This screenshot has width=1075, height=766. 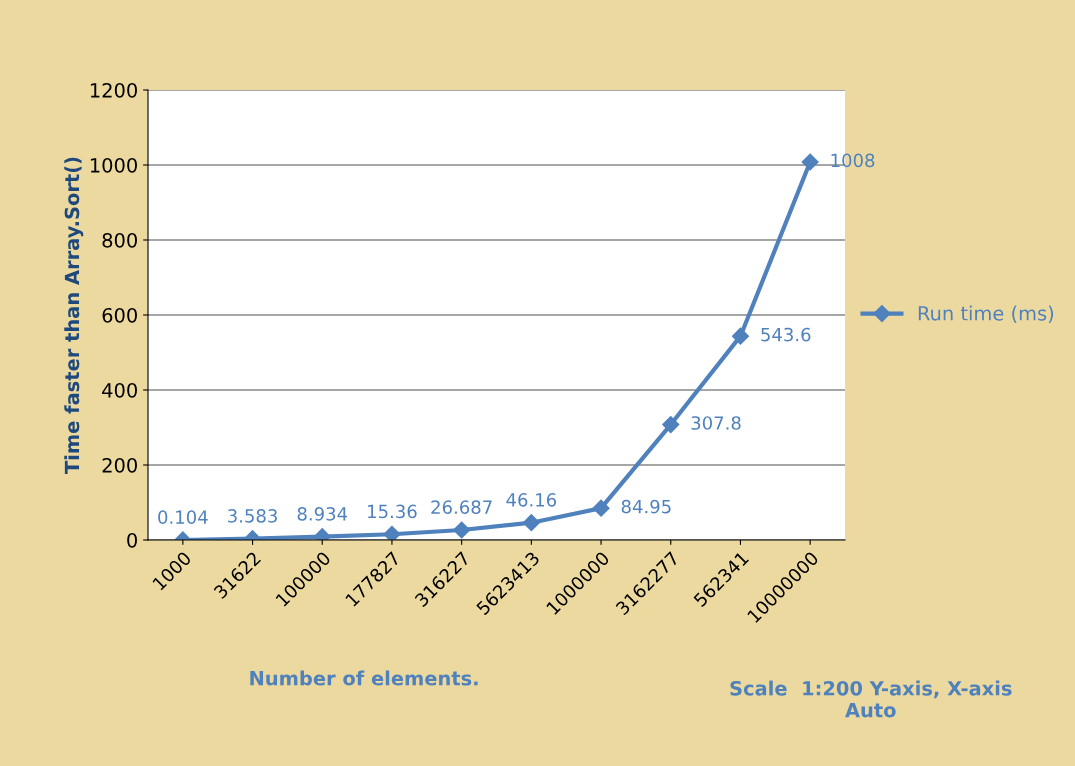 I want to click on data-label: 8.934, so click(x=322, y=513).